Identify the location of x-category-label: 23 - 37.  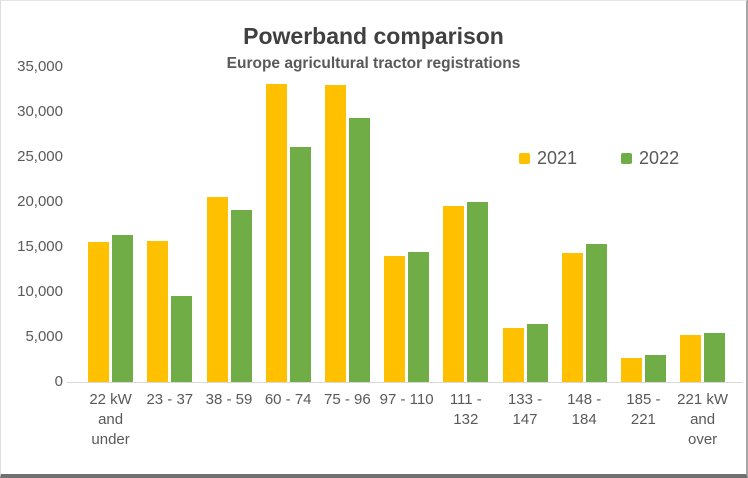
(170, 399).